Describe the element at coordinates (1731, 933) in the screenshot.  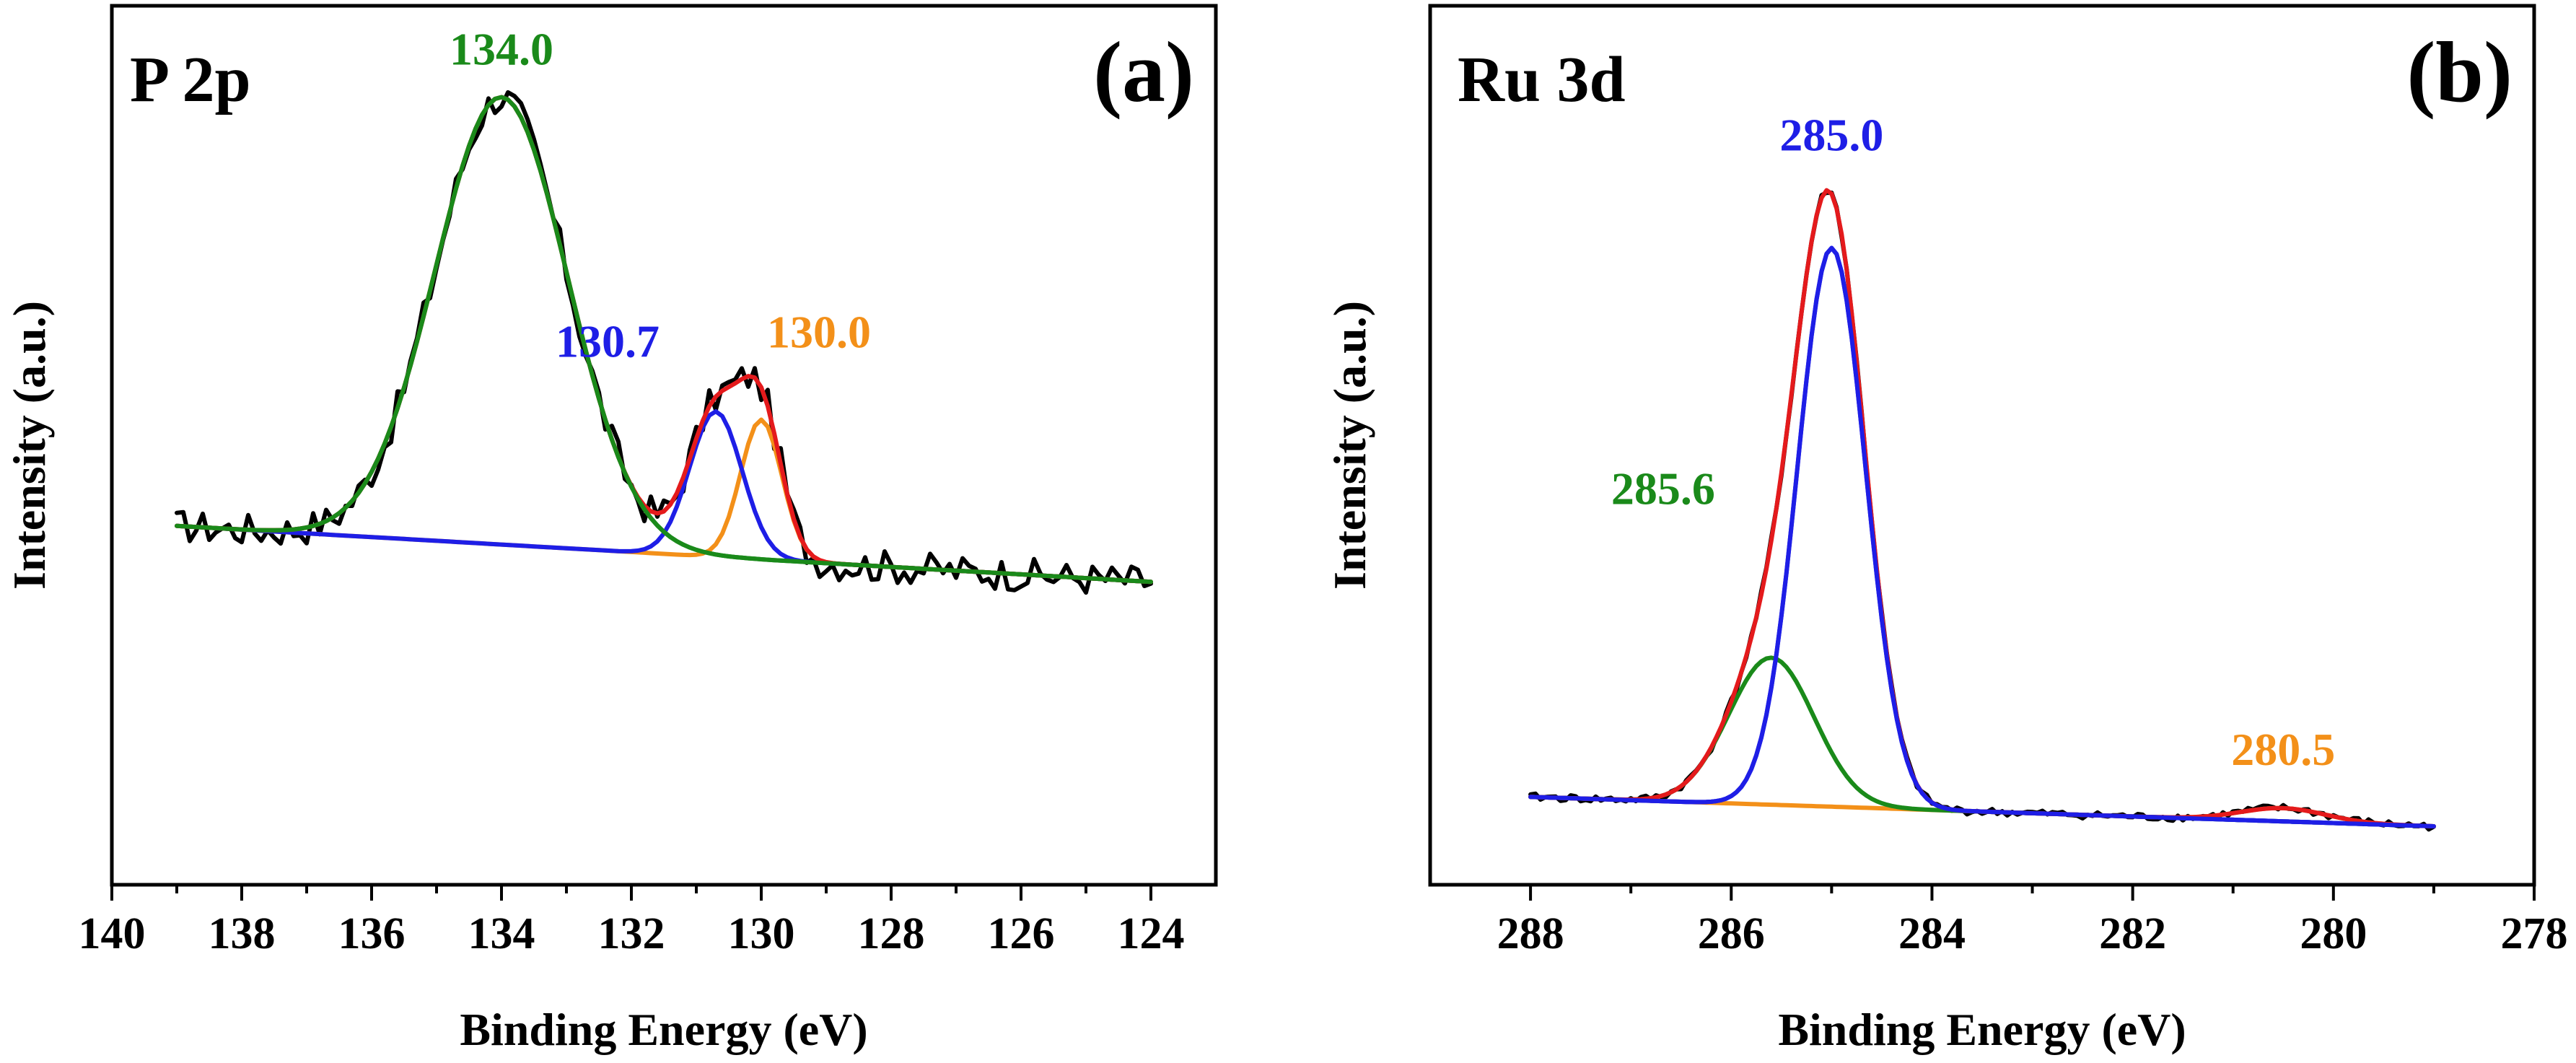
I see `x-tick-label: 286` at that location.